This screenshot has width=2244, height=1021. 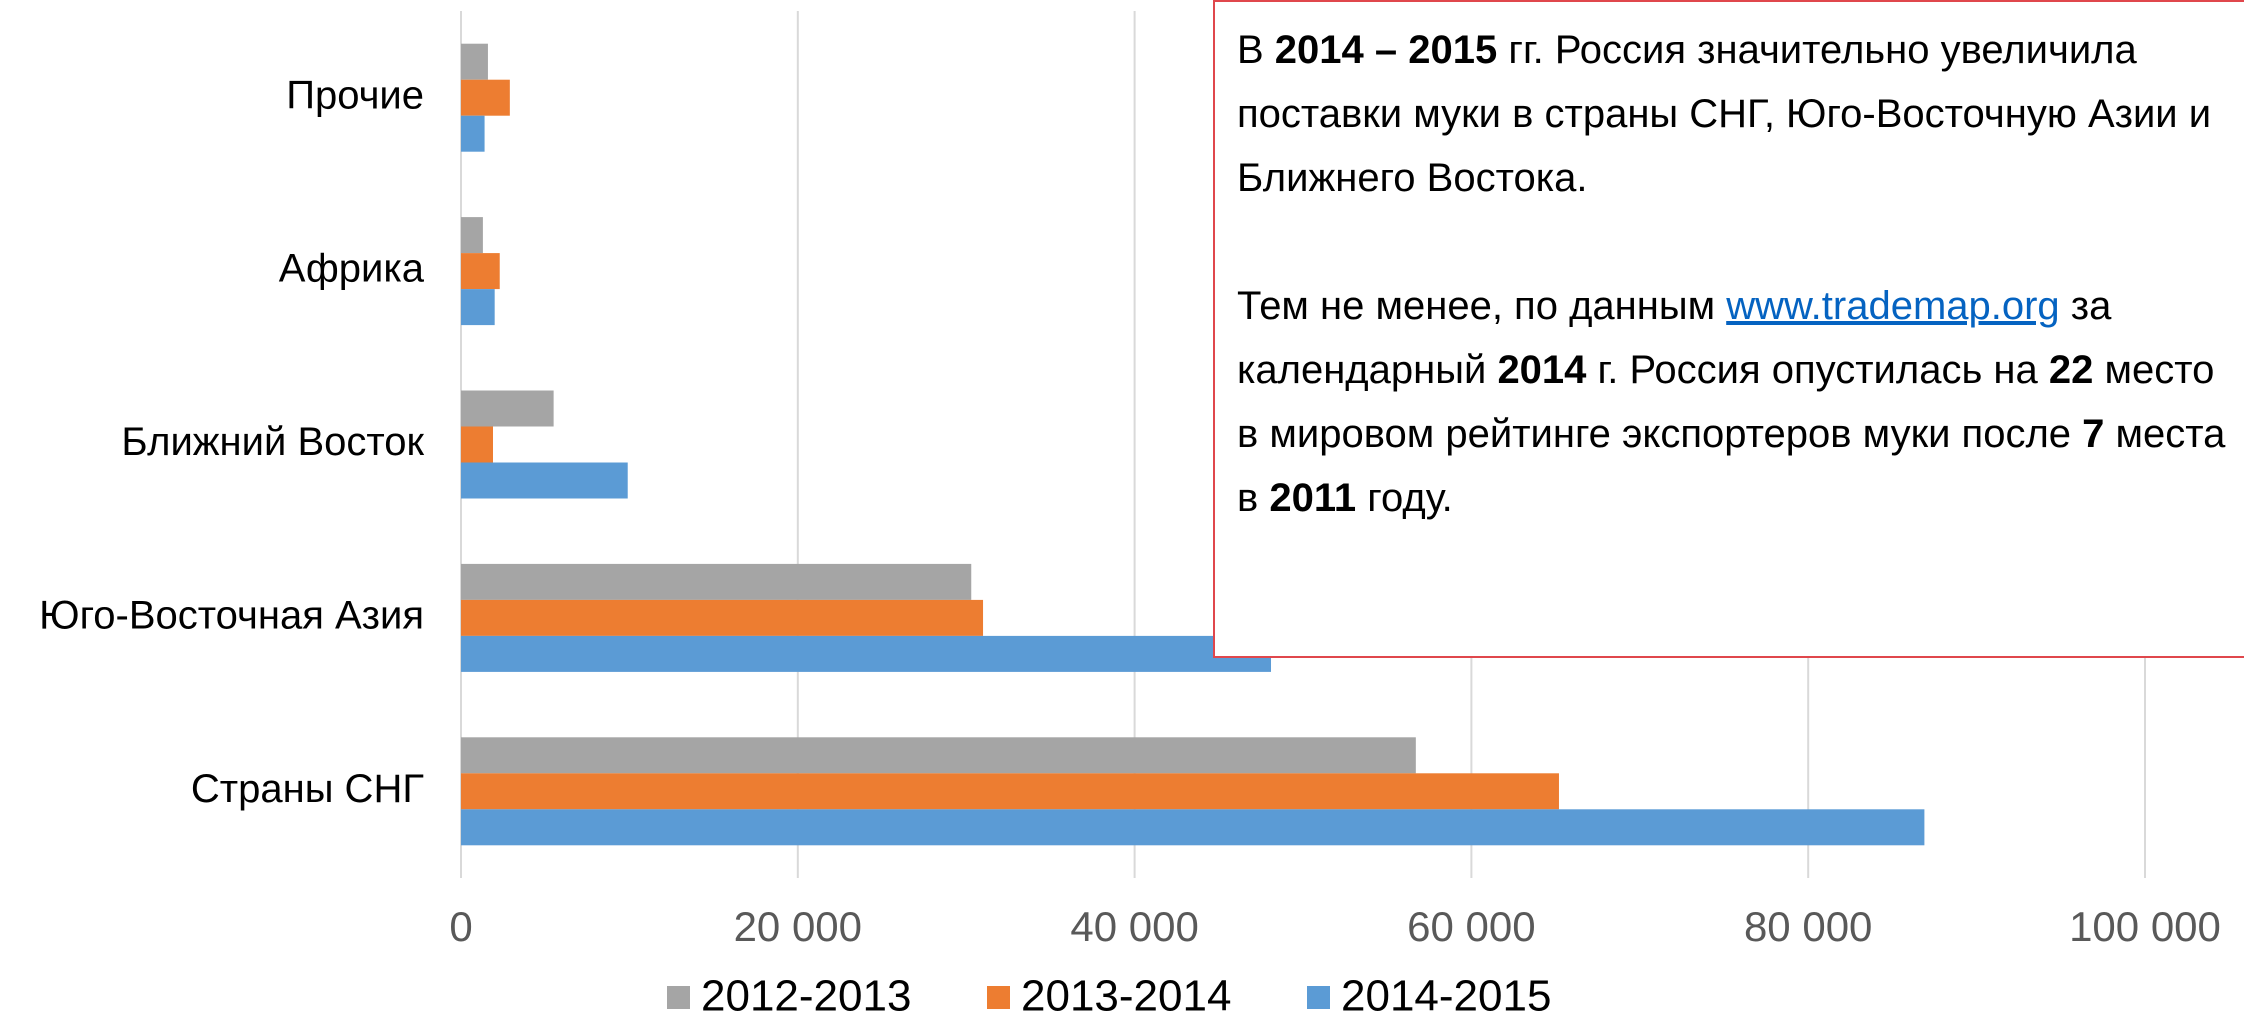 What do you see at coordinates (2145, 926) in the screenshot?
I see `x-tick-label: 100 000` at bounding box center [2145, 926].